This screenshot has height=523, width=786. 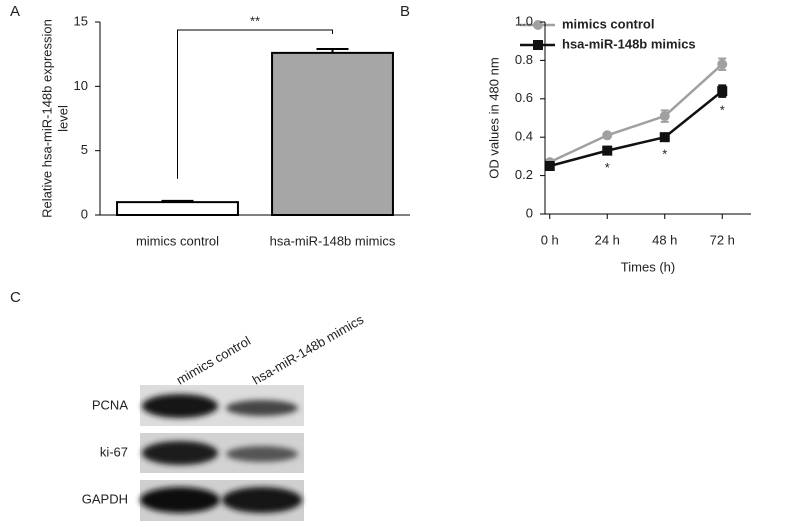 I want to click on x-tick-label: hsa-miR-148b mimics, so click(x=333, y=240).